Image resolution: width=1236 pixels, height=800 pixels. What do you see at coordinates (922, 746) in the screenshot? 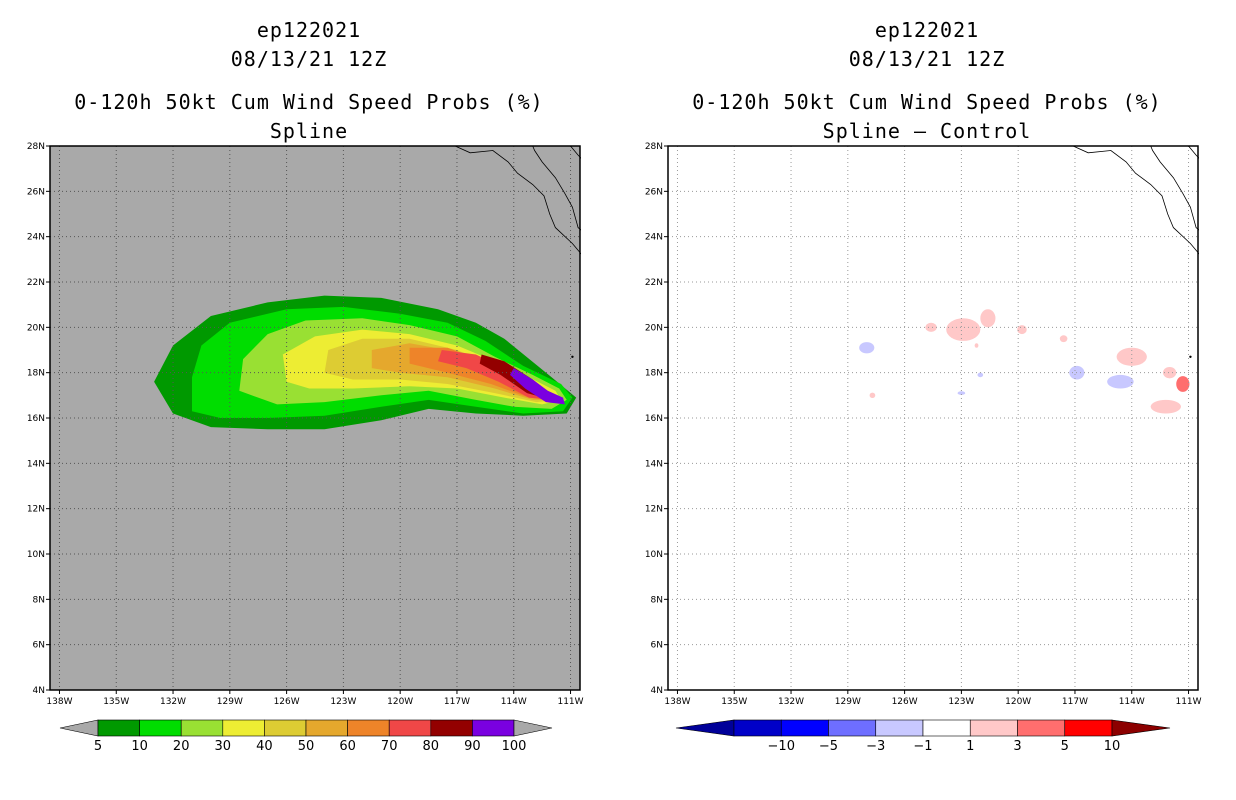
I see `colorbar-label: −1` at bounding box center [922, 746].